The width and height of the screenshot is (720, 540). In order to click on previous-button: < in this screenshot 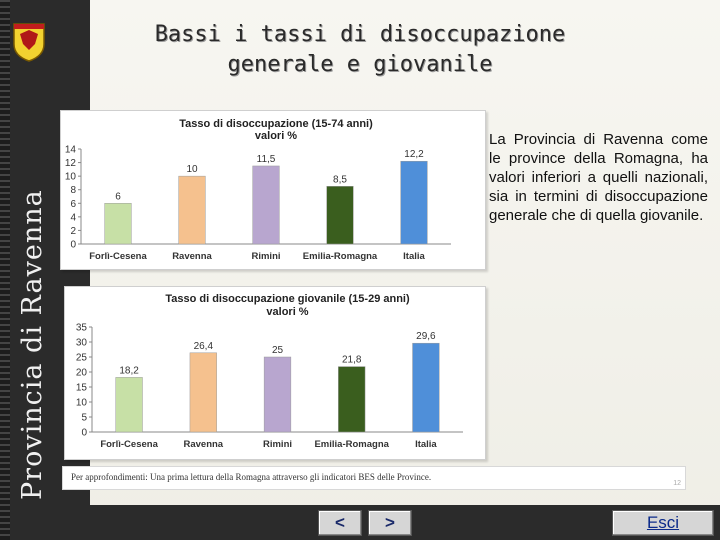, I will do `click(340, 523)`.